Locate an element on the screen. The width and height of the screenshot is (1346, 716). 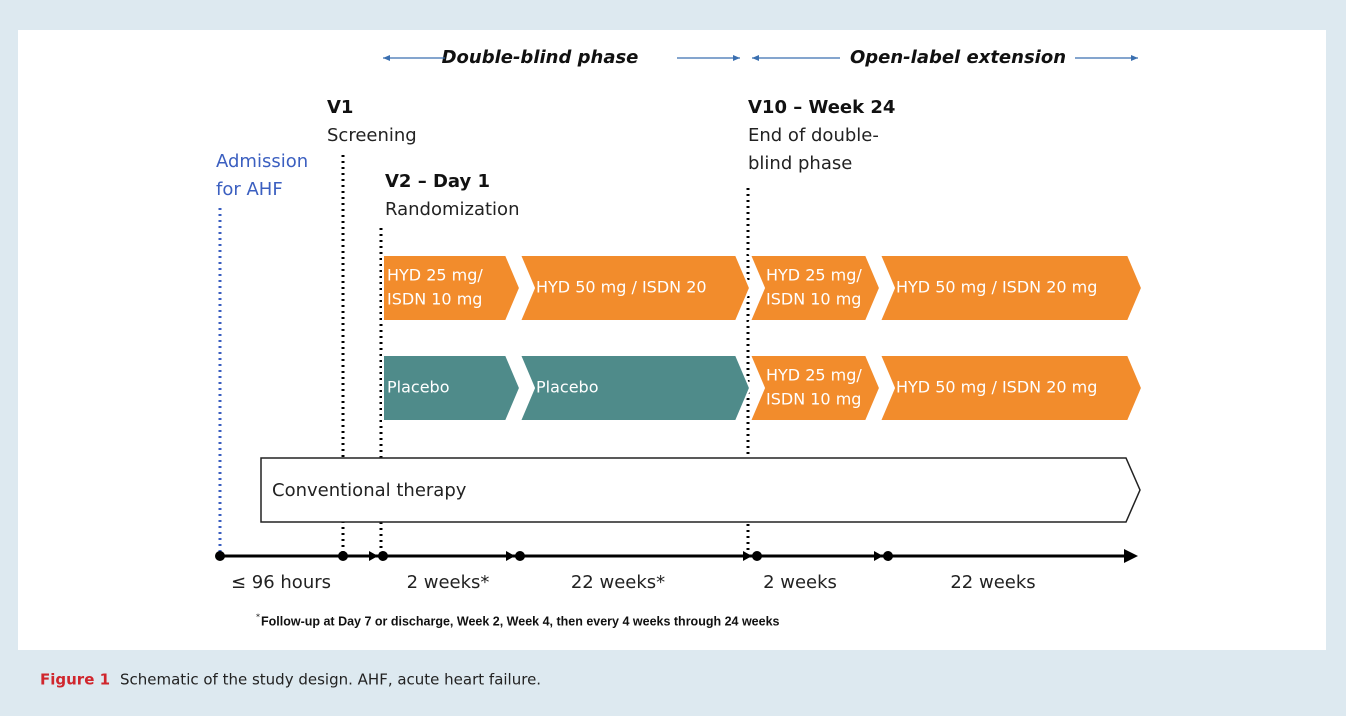
interval-label: 22 weeks is located at coordinates (992, 582).